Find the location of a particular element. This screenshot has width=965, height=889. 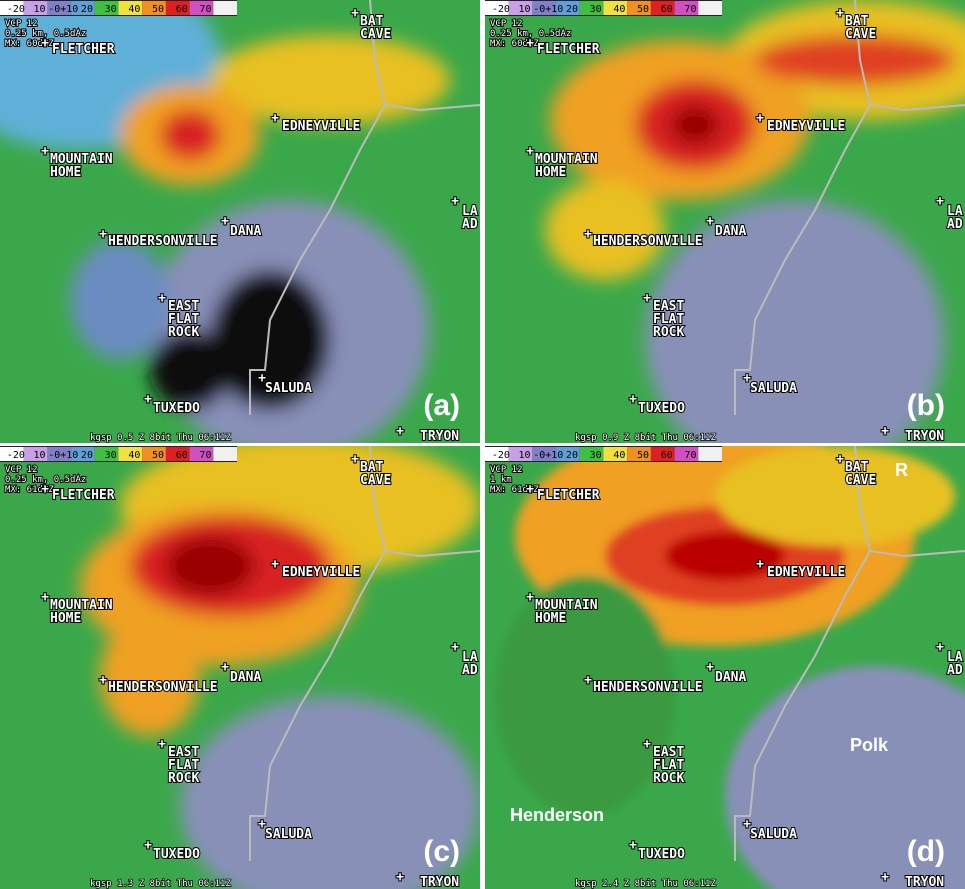

colorbar-label: 50 is located at coordinates (643, 455).